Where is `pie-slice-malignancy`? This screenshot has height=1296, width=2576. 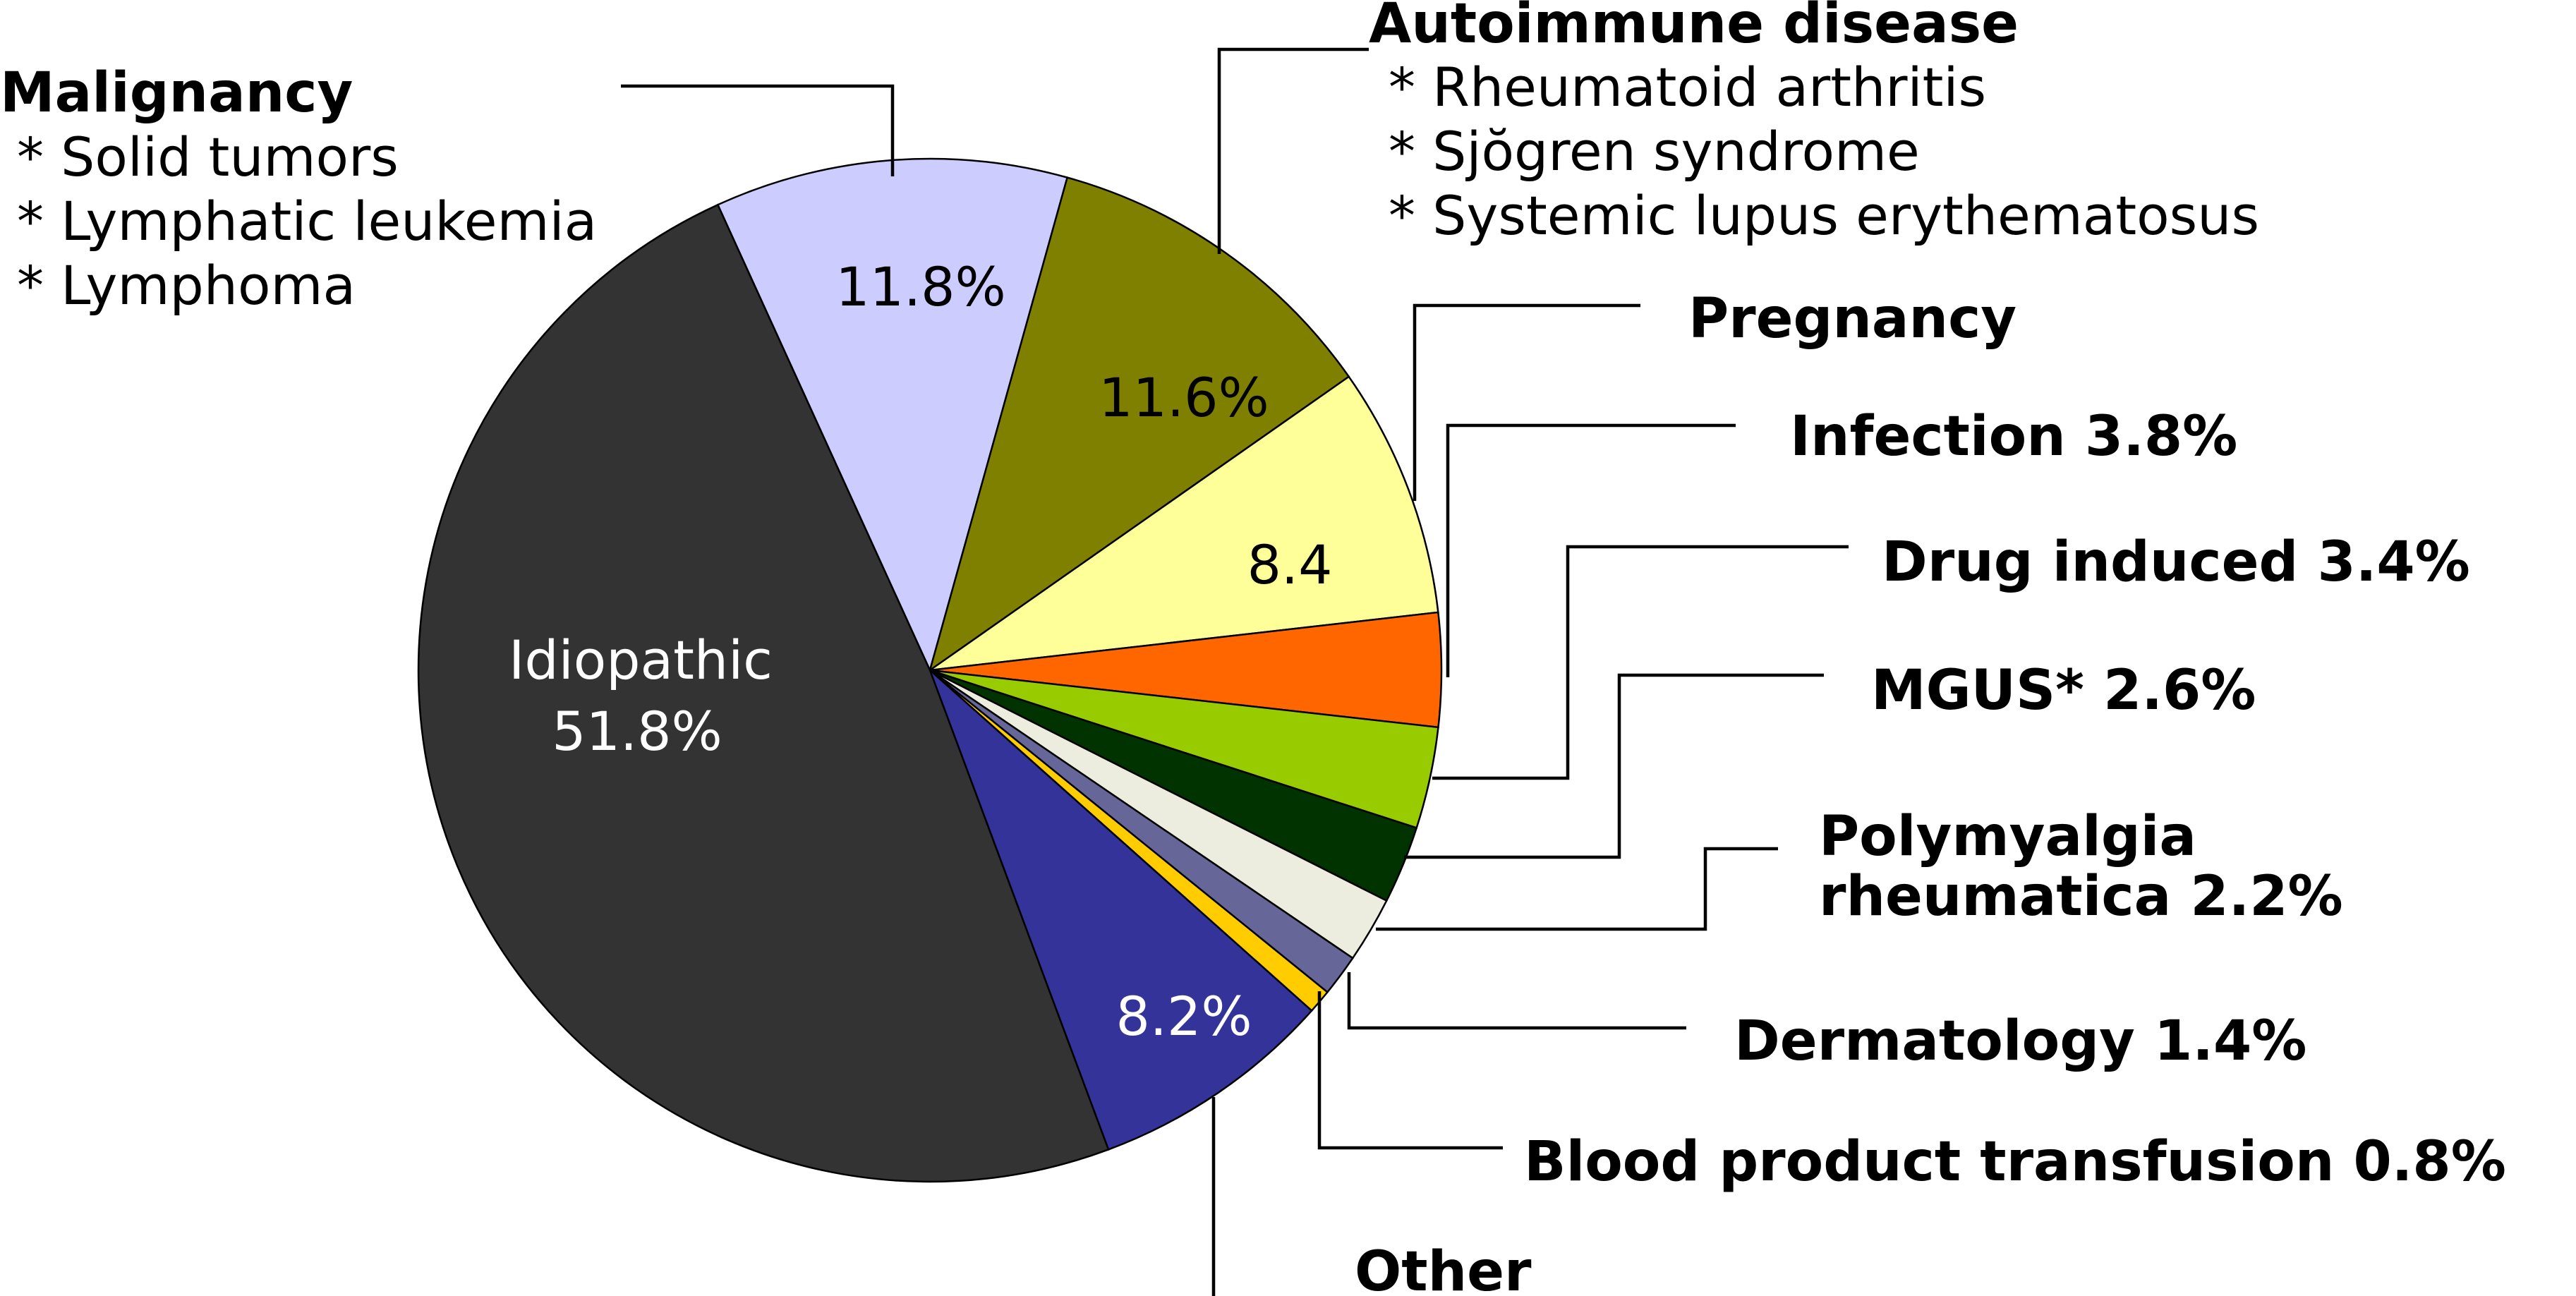 pie-slice-malignancy is located at coordinates (893, 415).